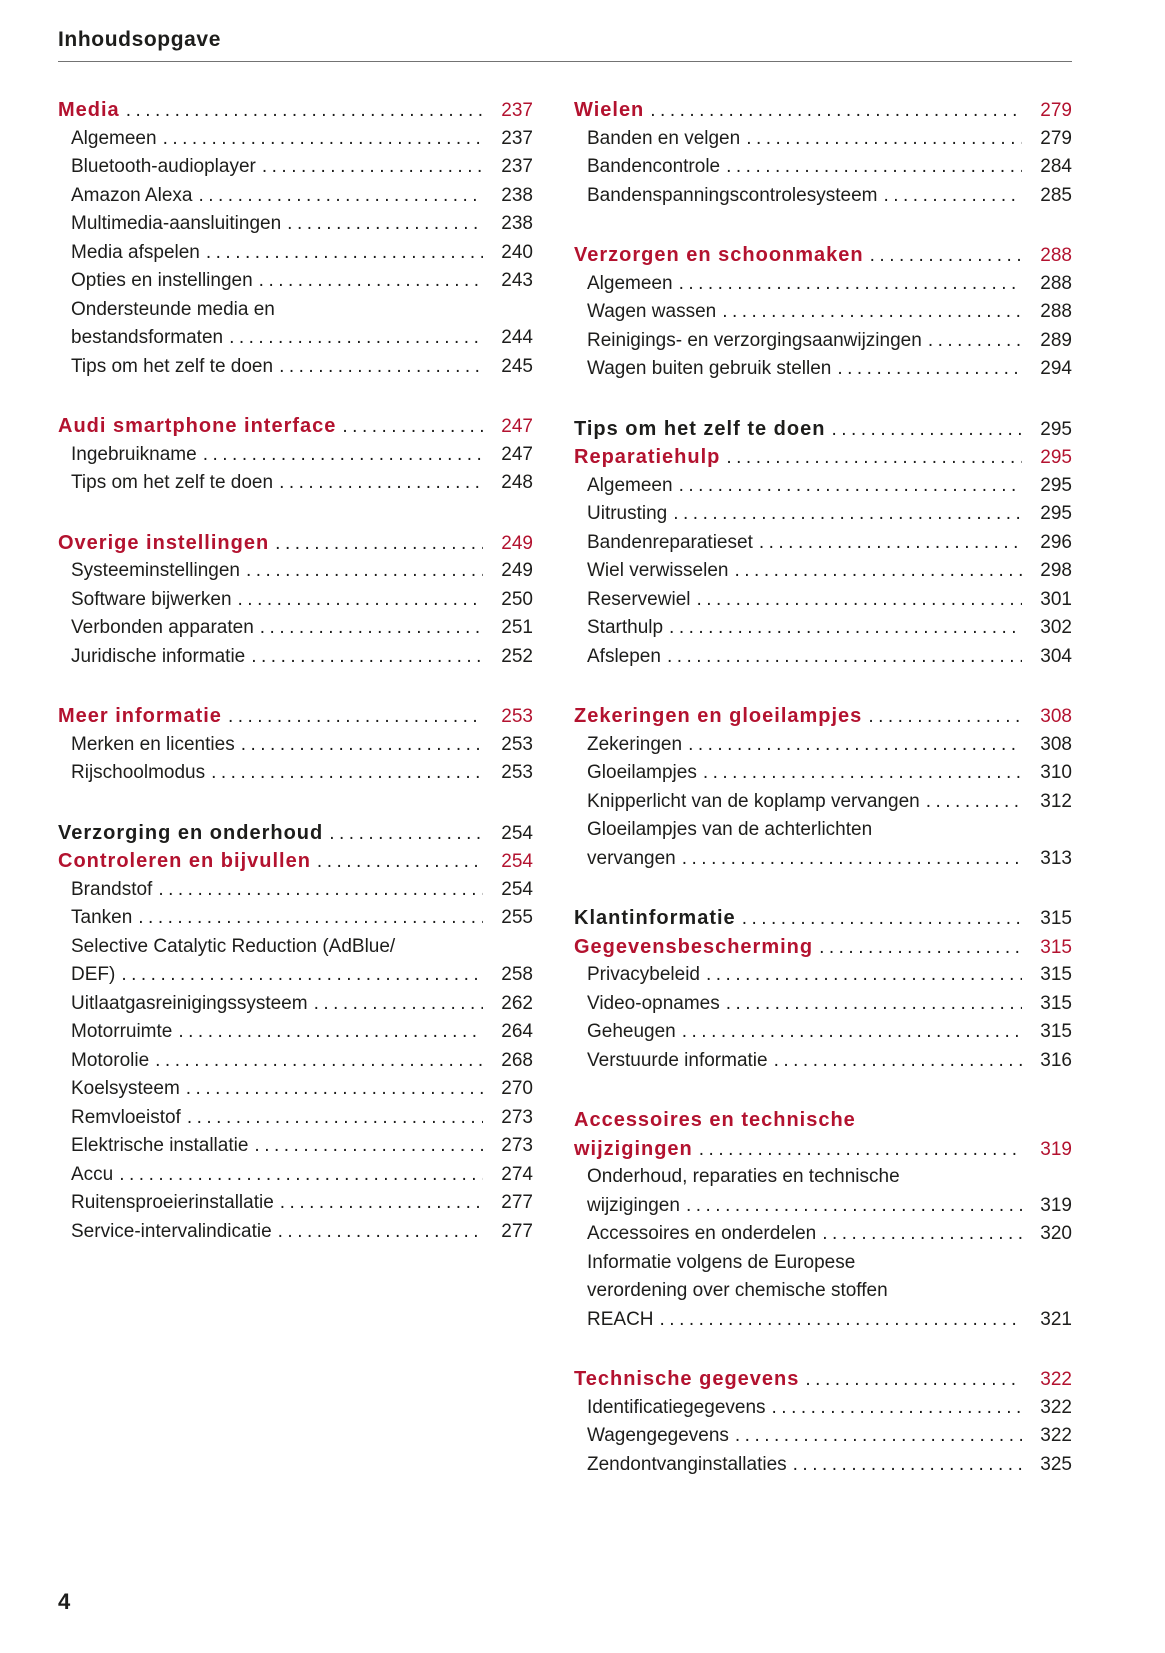 The image size is (1165, 1653). Describe the element at coordinates (126, 1117) in the screenshot. I see `toc-entry-label: Remvloeistof` at that location.